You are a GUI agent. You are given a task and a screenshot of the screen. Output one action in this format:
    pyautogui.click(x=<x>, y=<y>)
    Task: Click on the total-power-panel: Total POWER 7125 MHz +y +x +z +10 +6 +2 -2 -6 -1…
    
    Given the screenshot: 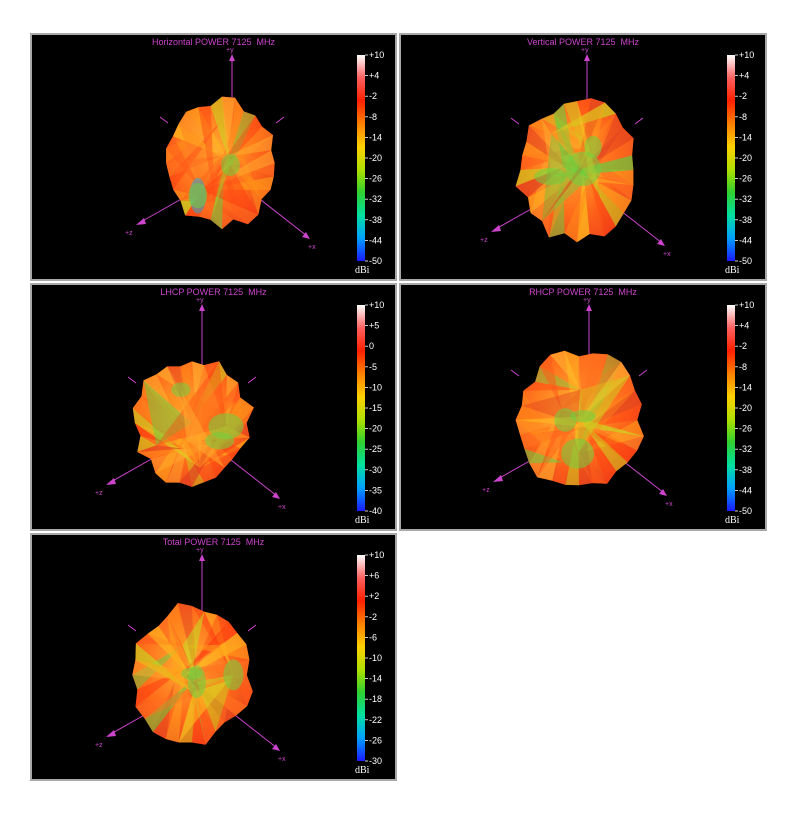 What is the action you would take?
    pyautogui.click(x=213, y=657)
    